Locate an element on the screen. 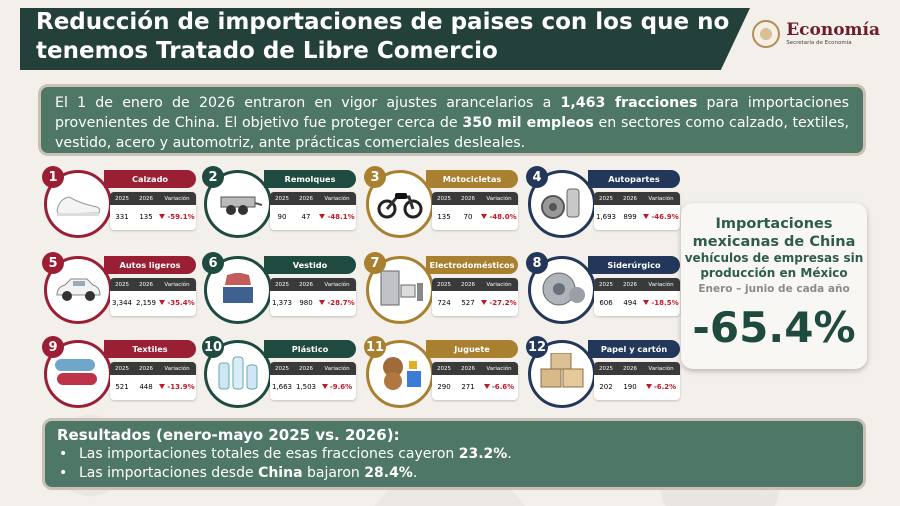 This screenshot has width=900, height=506. variation-value: -28.7% is located at coordinates (341, 302).